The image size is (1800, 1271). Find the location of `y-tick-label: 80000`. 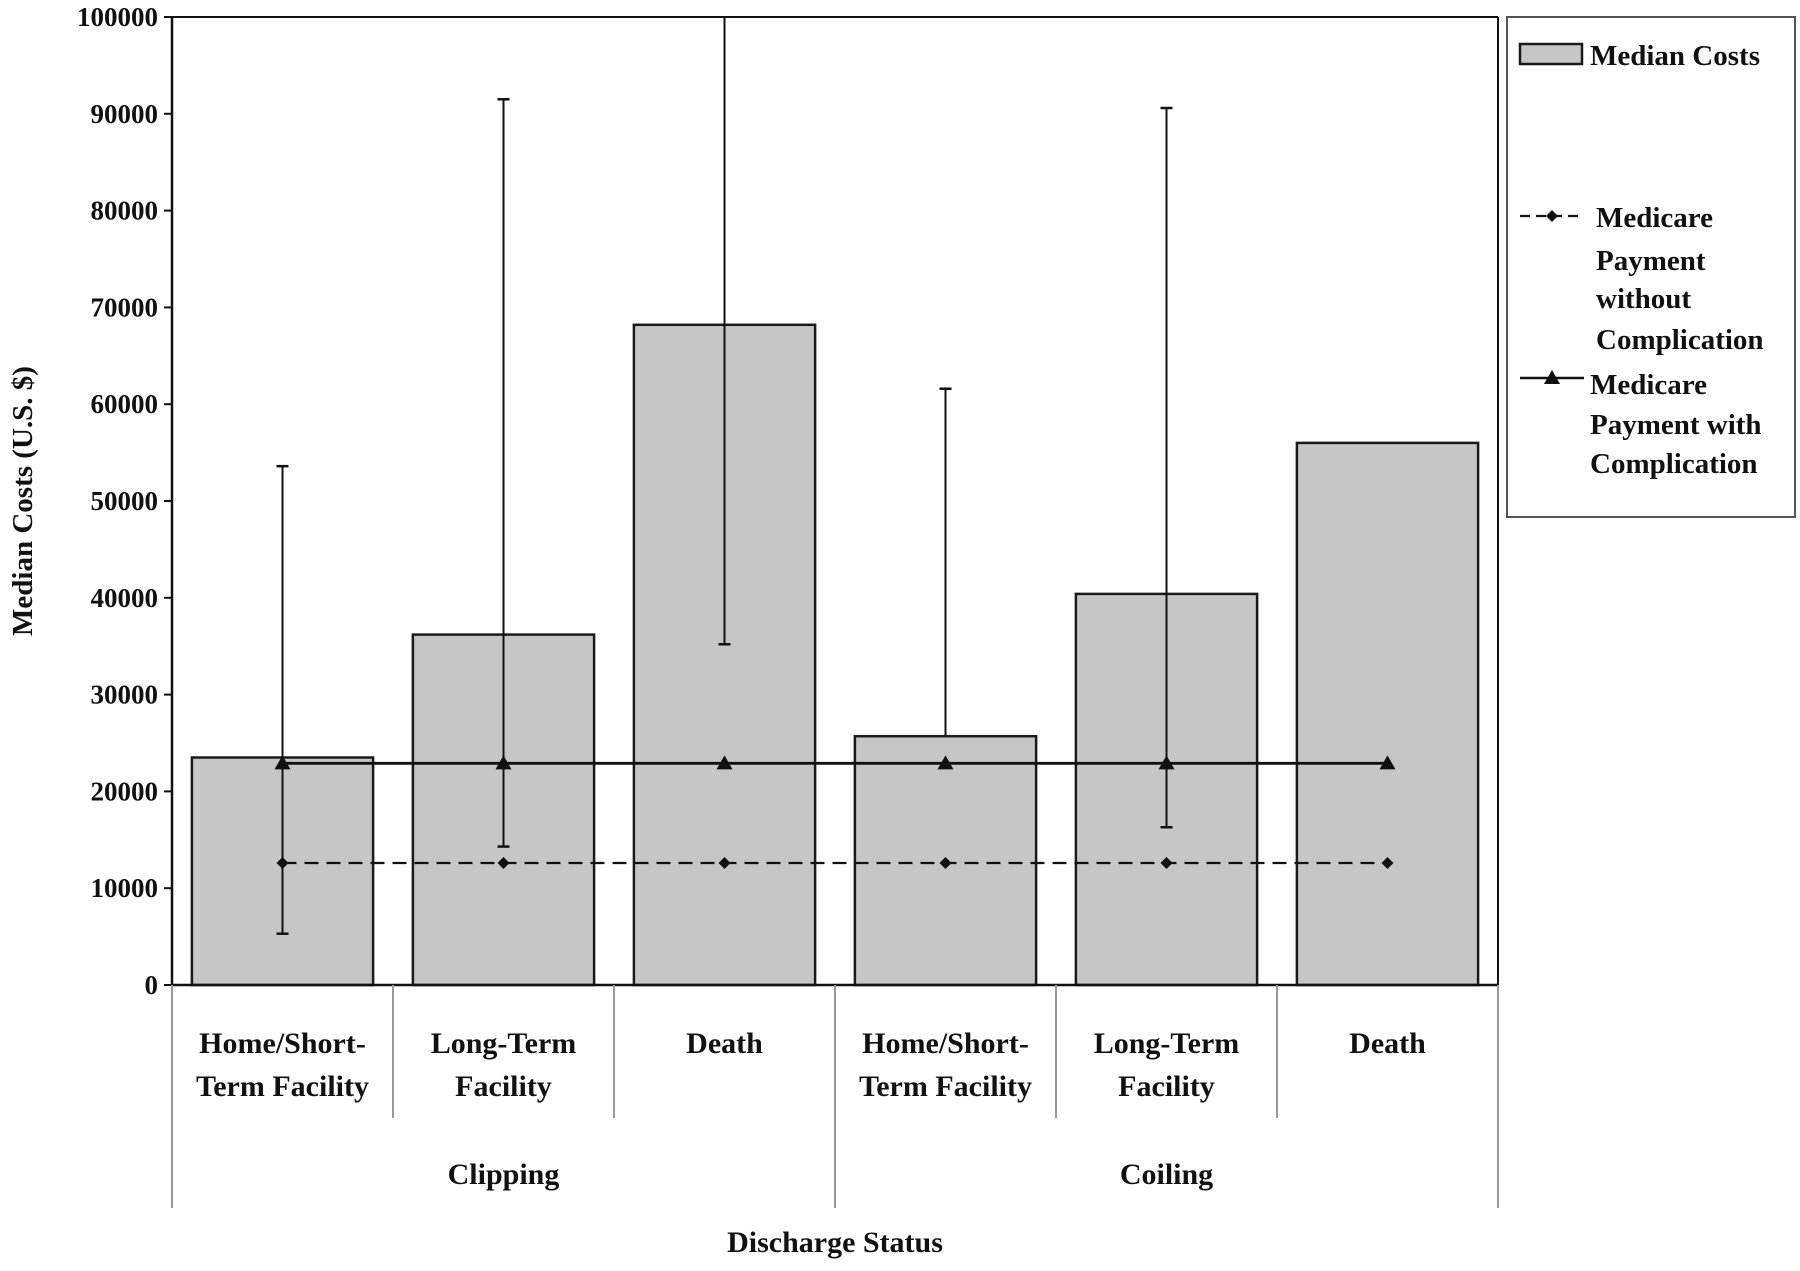

y-tick-label: 80000 is located at coordinates (125, 211).